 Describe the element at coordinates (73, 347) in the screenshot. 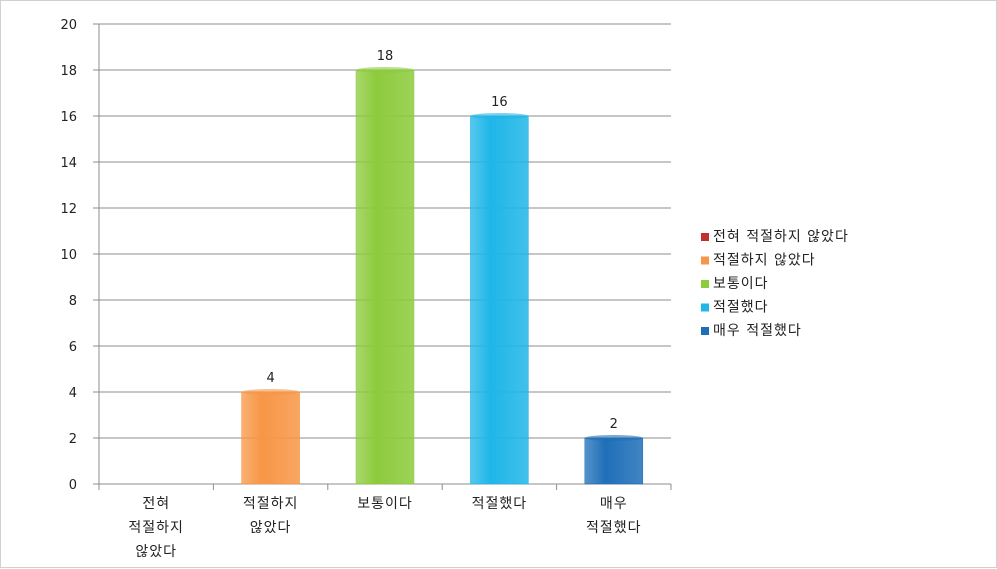

I see `y-tick-label: 6` at that location.